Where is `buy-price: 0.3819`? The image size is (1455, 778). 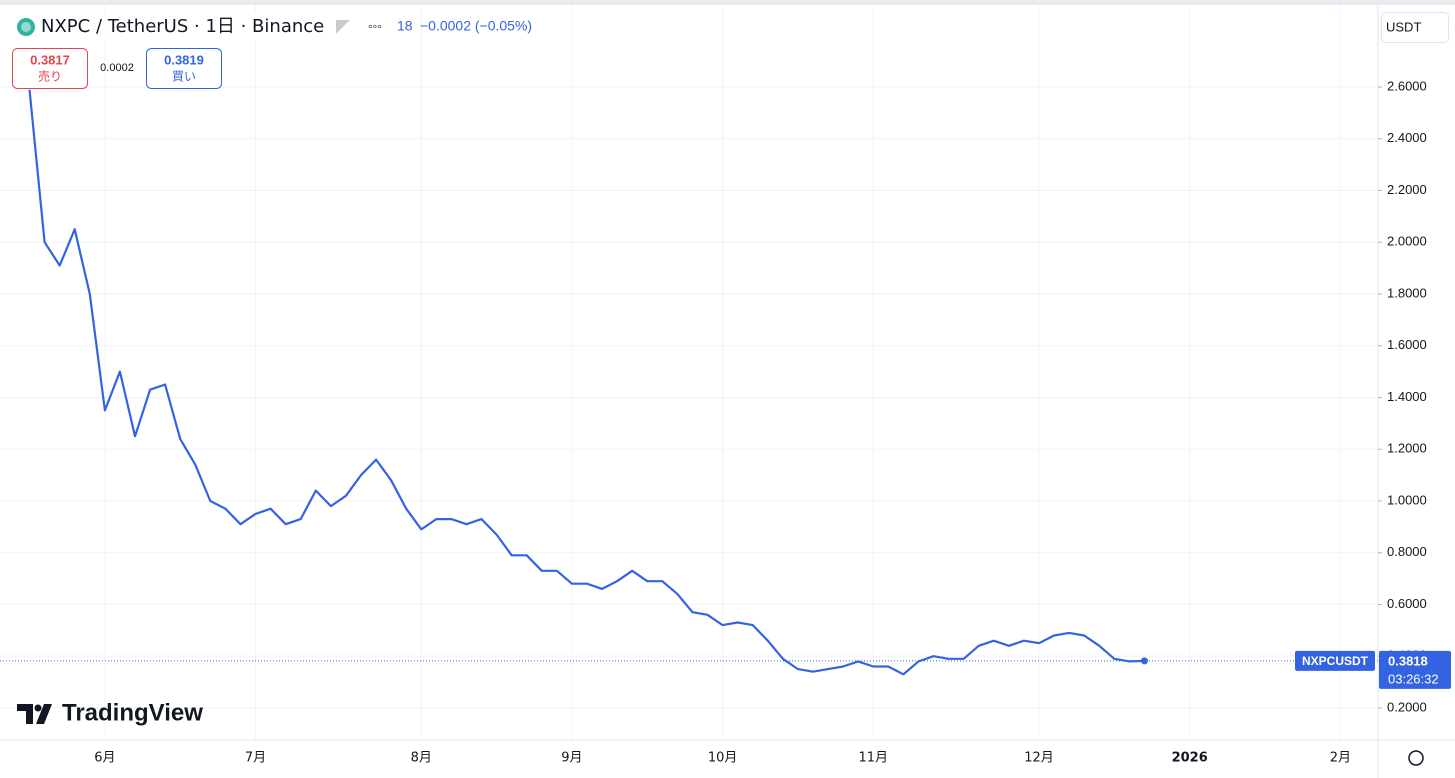 buy-price: 0.3819 is located at coordinates (184, 59).